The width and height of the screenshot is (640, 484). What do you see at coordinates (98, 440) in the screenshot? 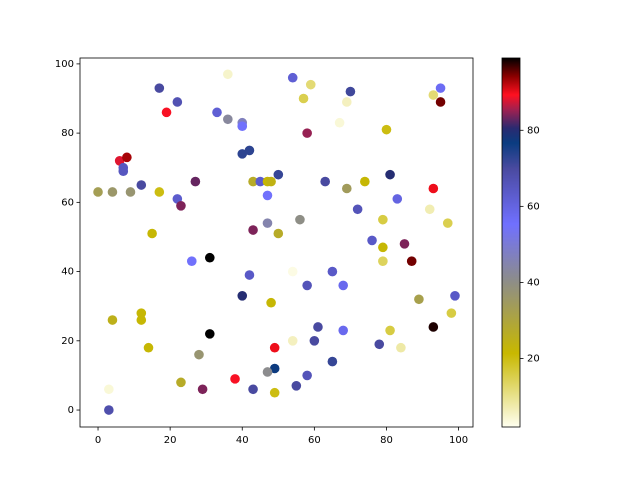
I see `x-tick-label: 0` at bounding box center [98, 440].